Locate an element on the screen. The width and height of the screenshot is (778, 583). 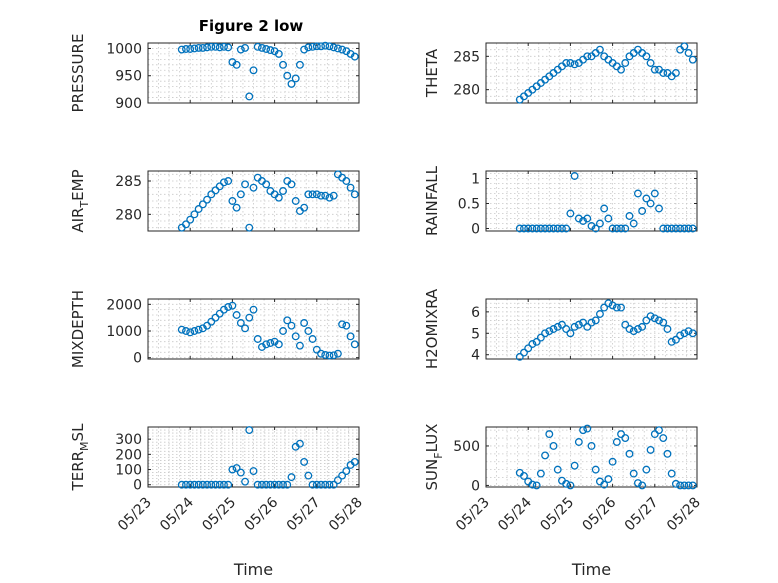
y-tick-label: 285 is located at coordinates (466, 57).